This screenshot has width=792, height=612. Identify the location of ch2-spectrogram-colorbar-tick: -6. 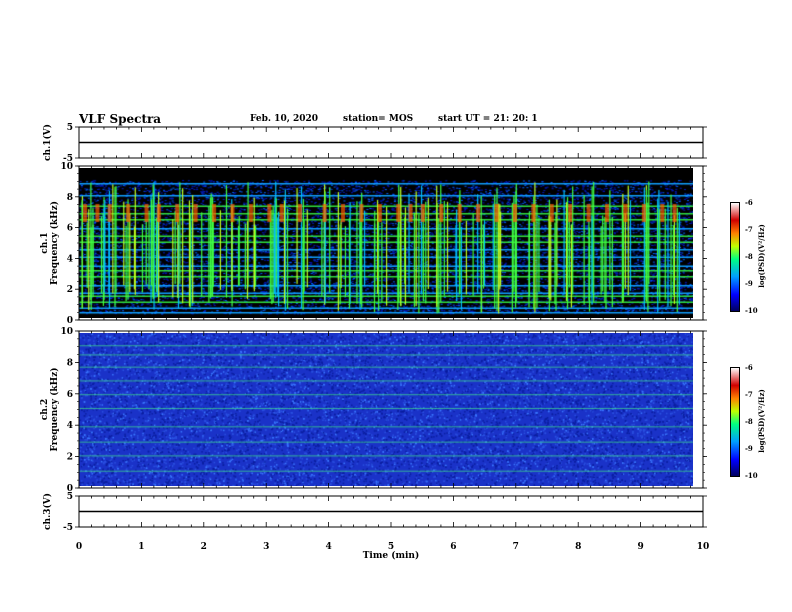
(749, 367).